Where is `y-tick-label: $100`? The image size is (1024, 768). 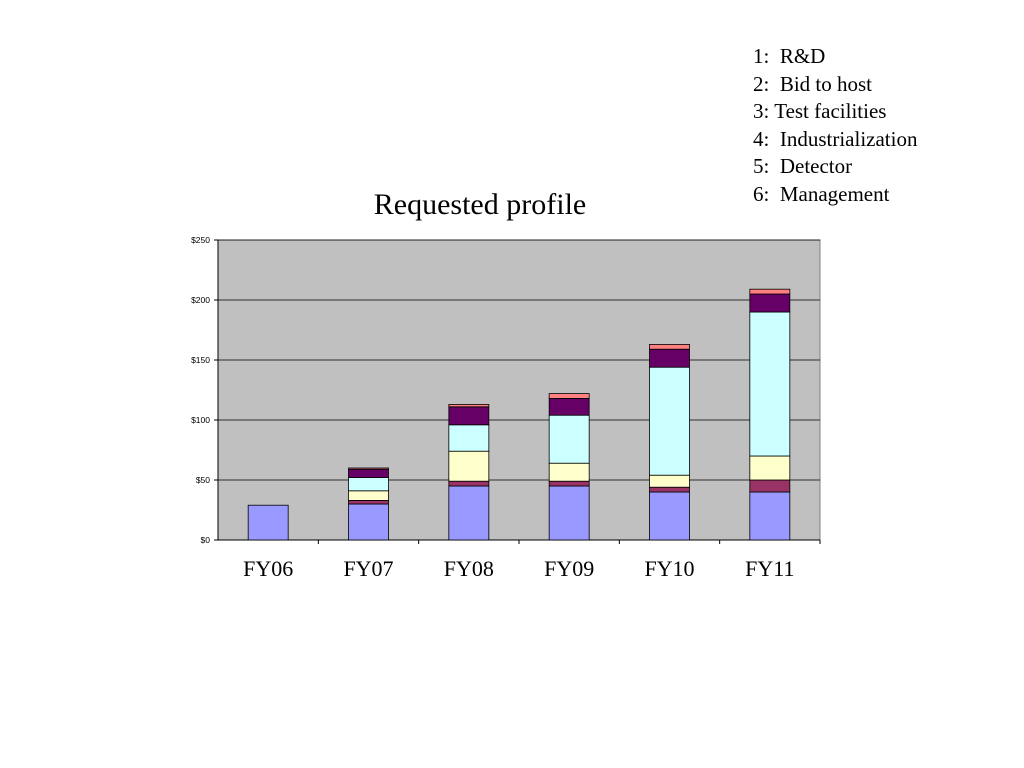 y-tick-label: $100 is located at coordinates (200, 420).